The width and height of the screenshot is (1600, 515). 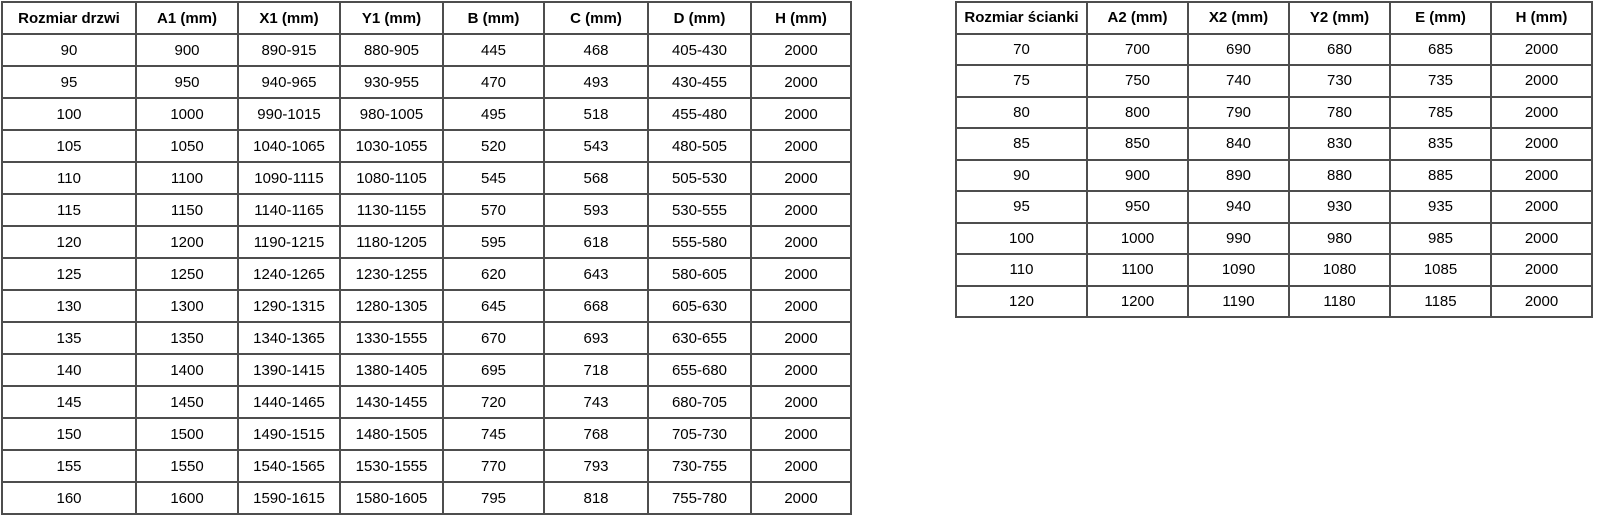 I want to click on table-cell: 1030-1055, so click(x=391, y=146).